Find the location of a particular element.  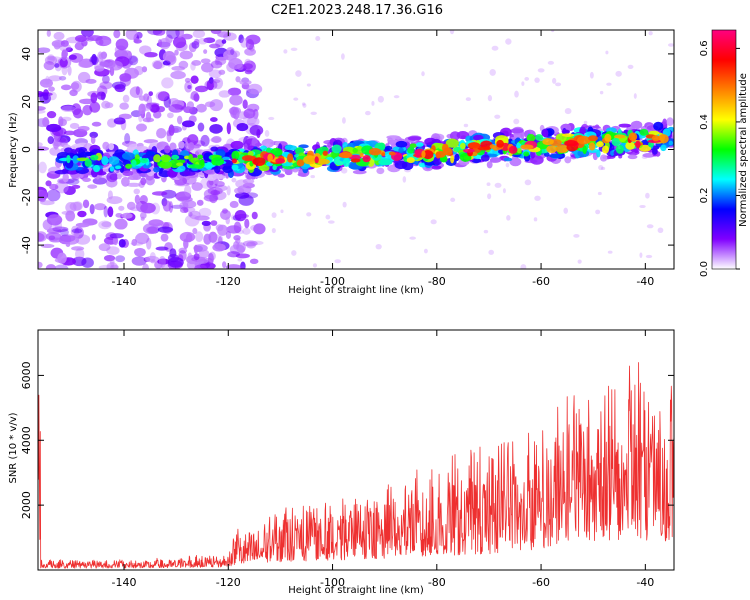

x-tick-label: -120 is located at coordinates (228, 281).